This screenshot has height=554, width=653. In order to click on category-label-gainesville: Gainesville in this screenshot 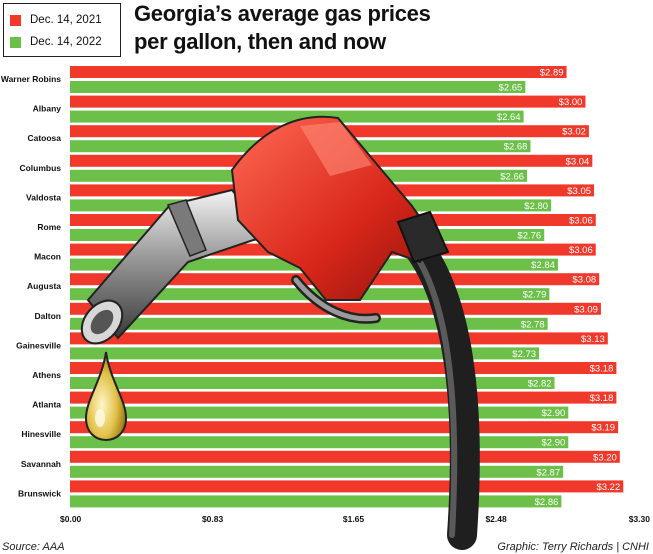, I will do `click(38, 345)`.